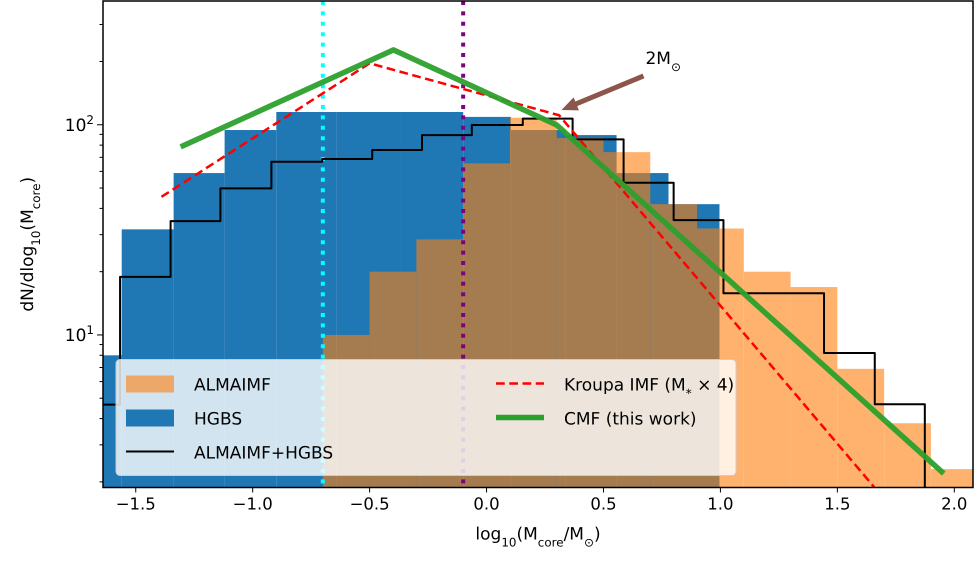  Describe the element at coordinates (264, 454) in the screenshot. I see `legend-label: ALMAIMF+HGBS` at that location.